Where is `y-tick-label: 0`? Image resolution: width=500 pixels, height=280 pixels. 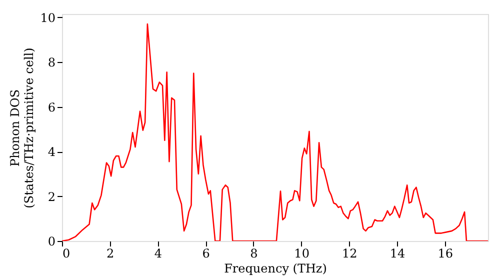 y-tick-label: 0 is located at coordinates (52, 241).